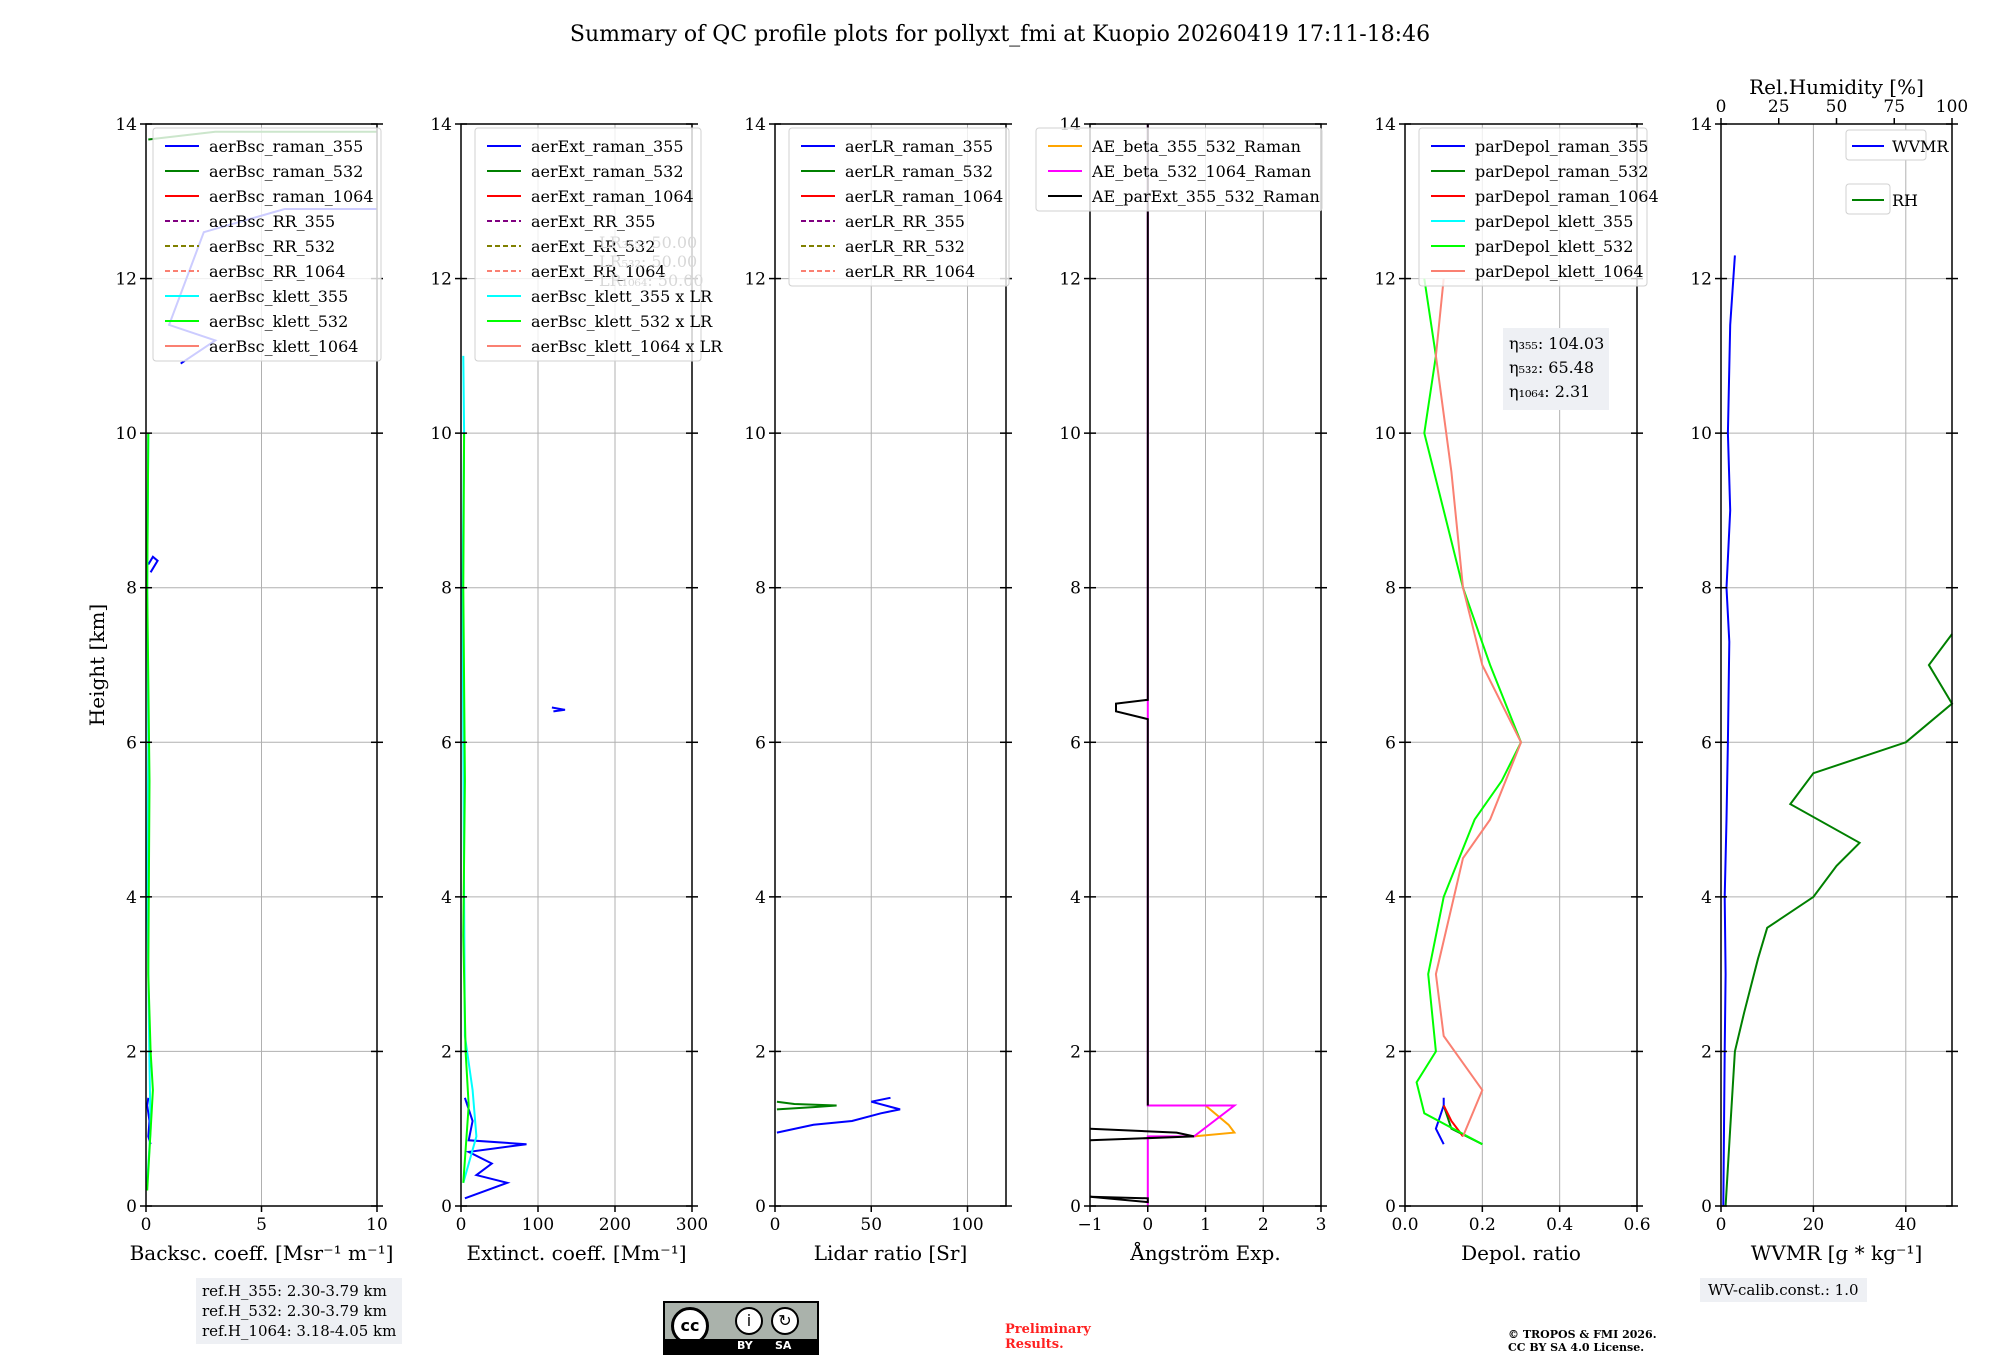 The width and height of the screenshot is (2000, 1360). What do you see at coordinates (1779, 107) in the screenshot?
I see `top-x-tick-label: 25` at bounding box center [1779, 107].